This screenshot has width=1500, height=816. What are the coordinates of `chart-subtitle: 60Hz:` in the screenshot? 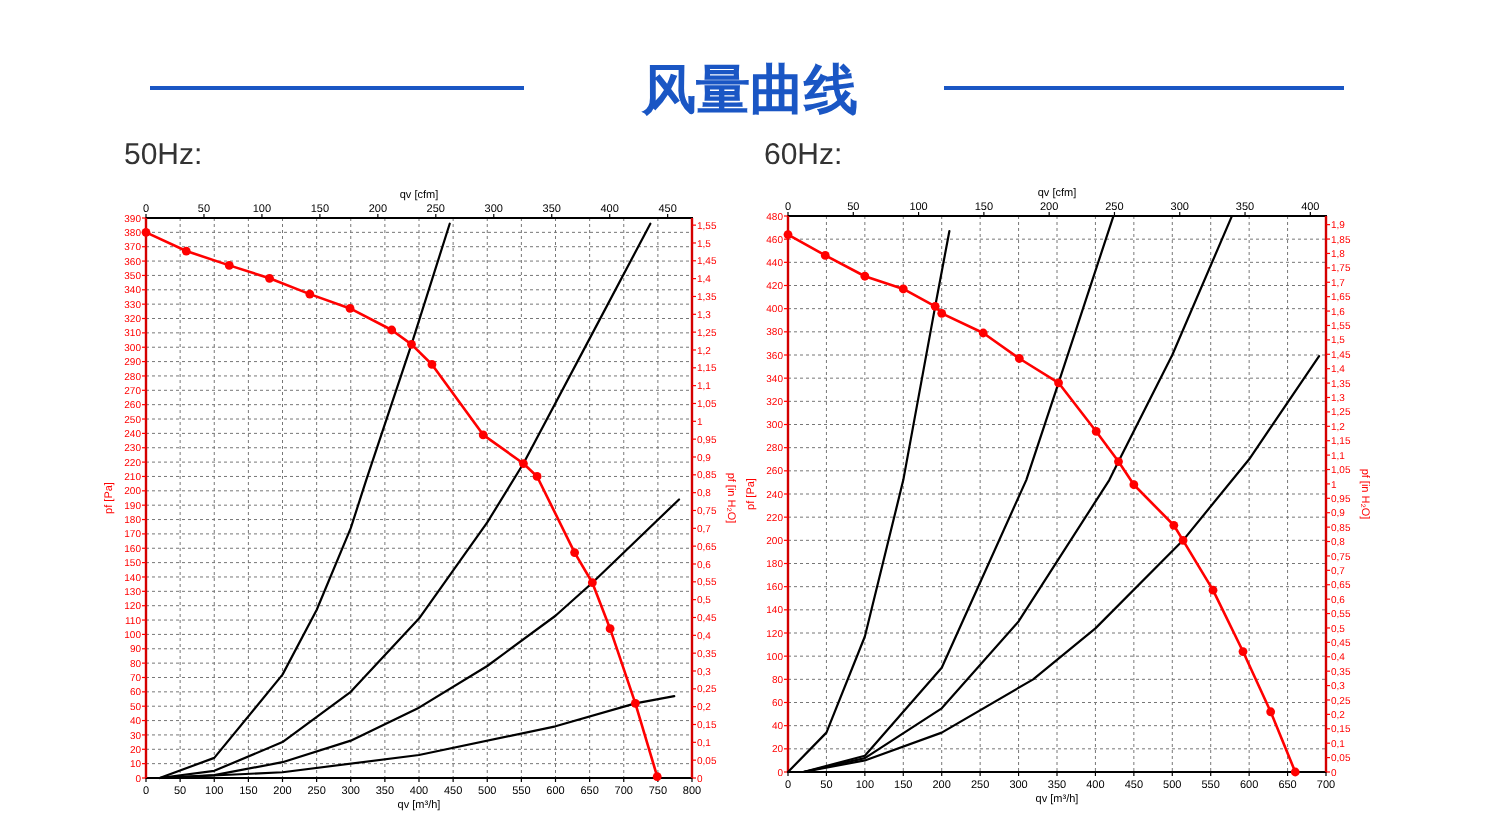 It's located at (803, 155).